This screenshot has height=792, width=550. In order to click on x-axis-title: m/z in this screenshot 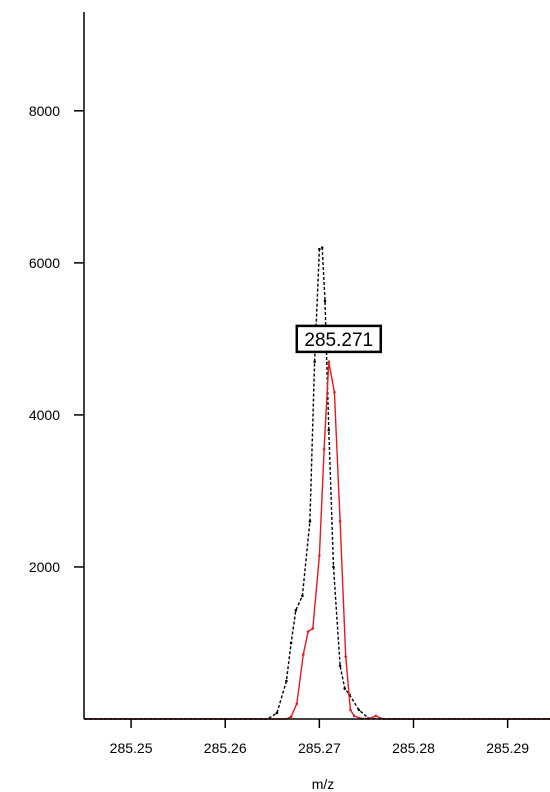, I will do `click(323, 784)`.